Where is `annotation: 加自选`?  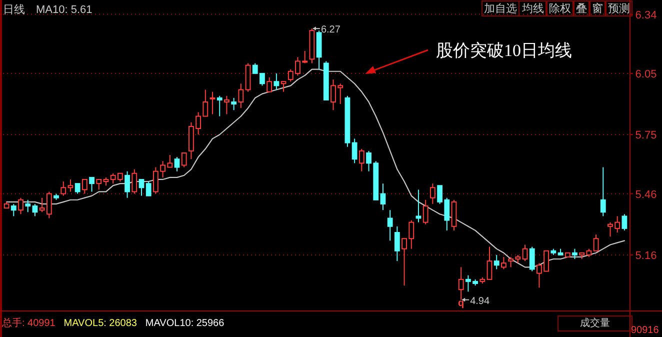
annotation: 加自选 is located at coordinates (500, 8).